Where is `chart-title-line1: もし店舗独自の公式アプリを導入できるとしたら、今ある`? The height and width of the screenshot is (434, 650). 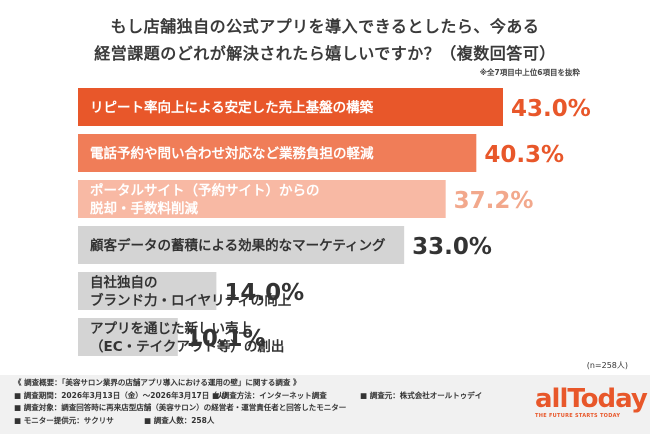 chart-title-line1: もし店舗独自の公式アプリを導入できるとしたら、今ある is located at coordinates (325, 26).